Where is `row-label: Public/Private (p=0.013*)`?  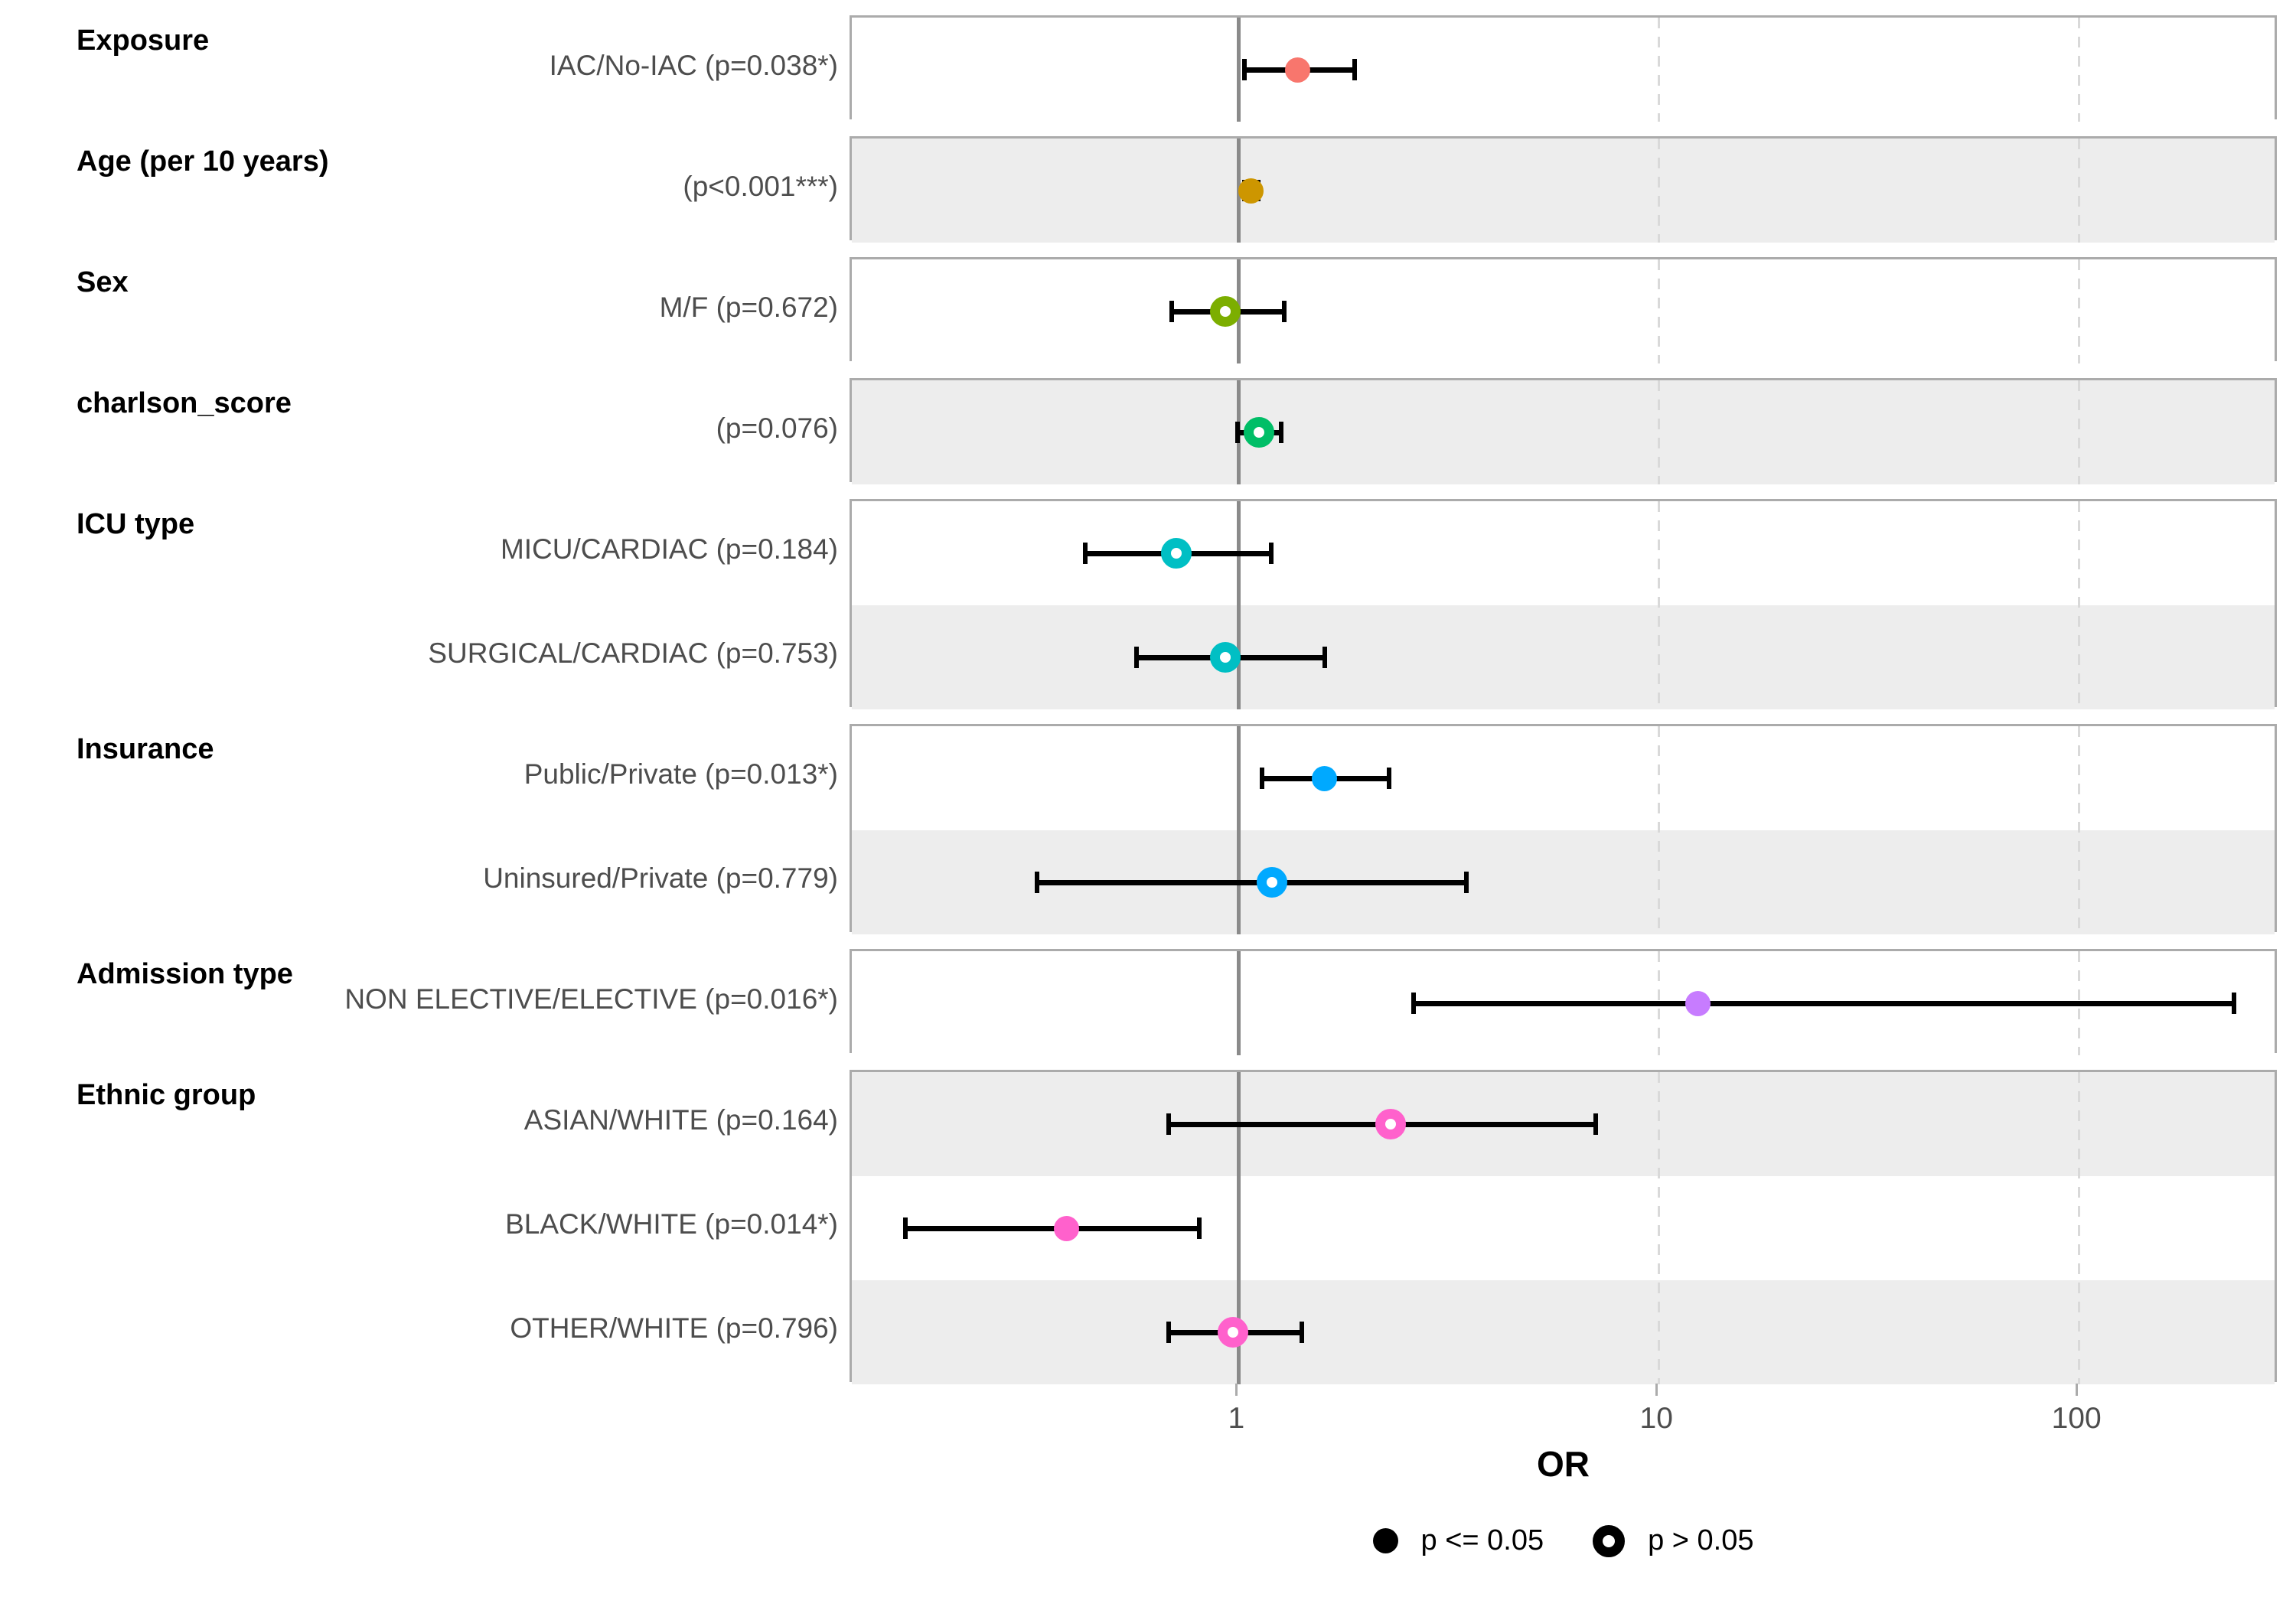 row-label: Public/Private (p=0.013*) is located at coordinates (680, 774).